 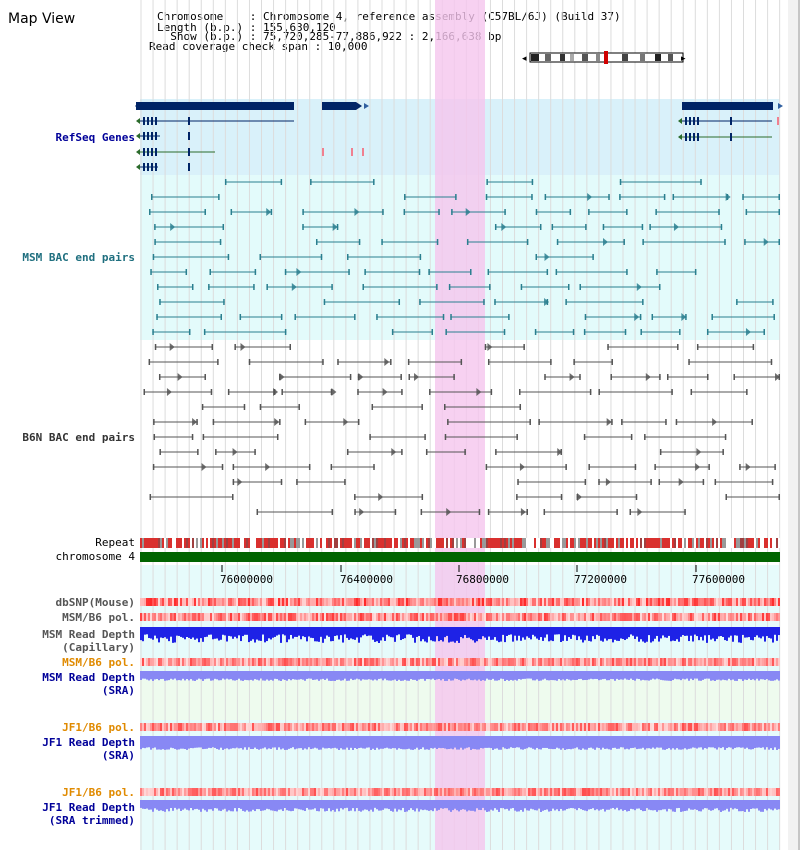 What do you see at coordinates (604, 57) in the screenshot?
I see `chromosome-ideogram: ◂ ▸` at bounding box center [604, 57].